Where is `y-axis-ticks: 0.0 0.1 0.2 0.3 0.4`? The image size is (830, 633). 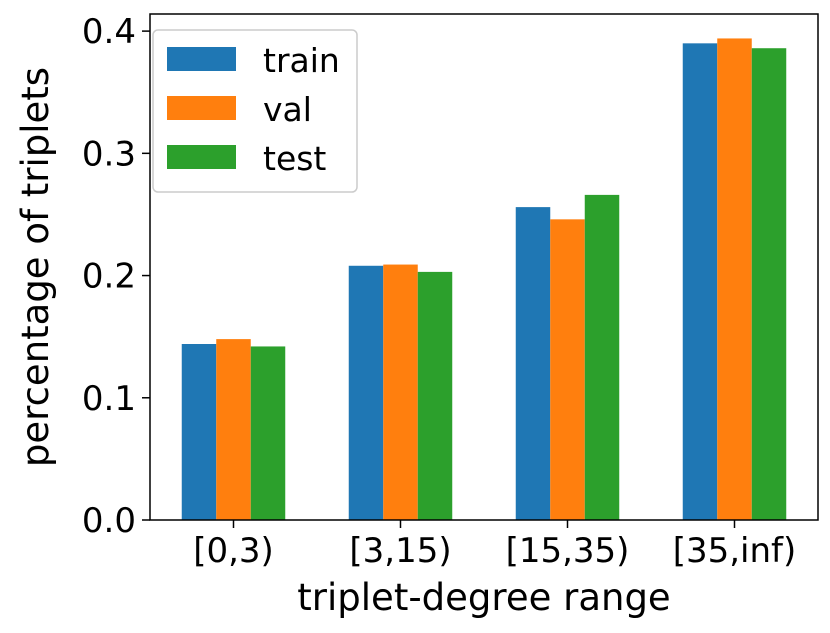
y-axis-ticks: 0.0 0.1 0.2 0.3 0.4 is located at coordinates (116, 276).